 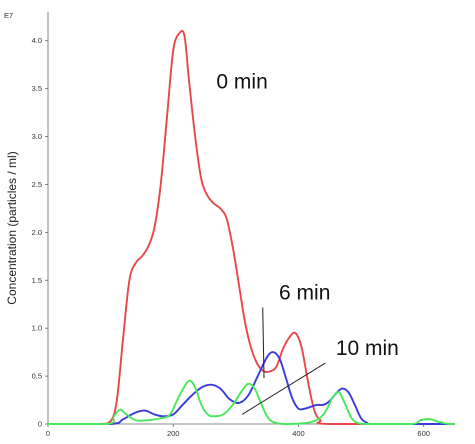 What do you see at coordinates (367, 348) in the screenshot?
I see `annotation-label: 10 min` at bounding box center [367, 348].